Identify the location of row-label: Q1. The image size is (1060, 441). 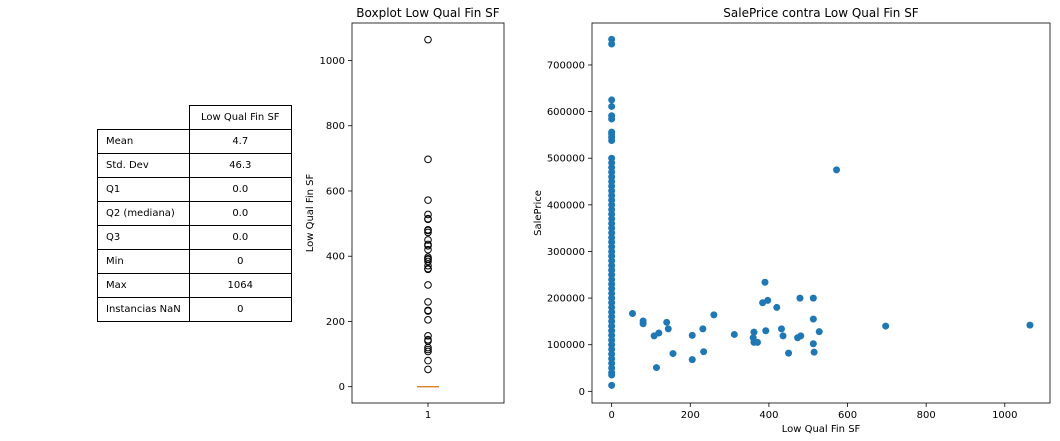
(143, 189).